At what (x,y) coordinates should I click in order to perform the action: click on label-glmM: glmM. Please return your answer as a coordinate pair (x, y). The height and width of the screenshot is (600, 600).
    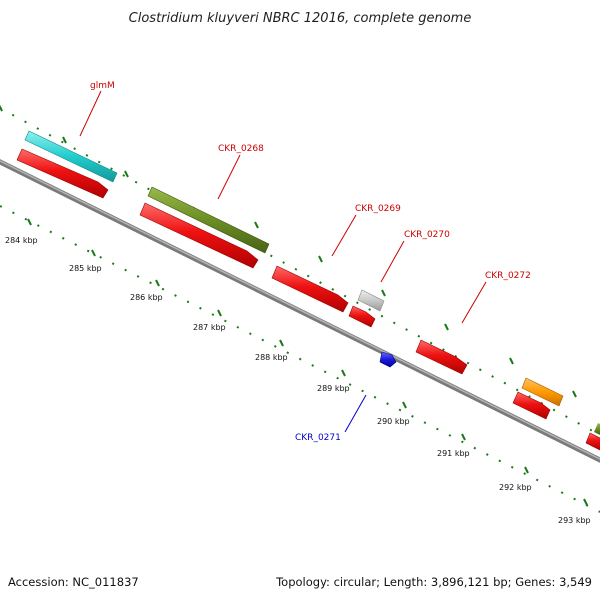
    Looking at the image, I should click on (102, 86).